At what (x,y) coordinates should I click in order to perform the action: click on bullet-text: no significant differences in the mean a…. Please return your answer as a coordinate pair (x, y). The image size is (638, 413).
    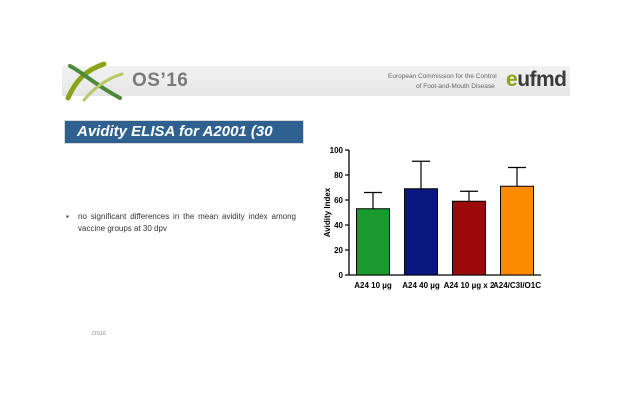
    Looking at the image, I should click on (187, 222).